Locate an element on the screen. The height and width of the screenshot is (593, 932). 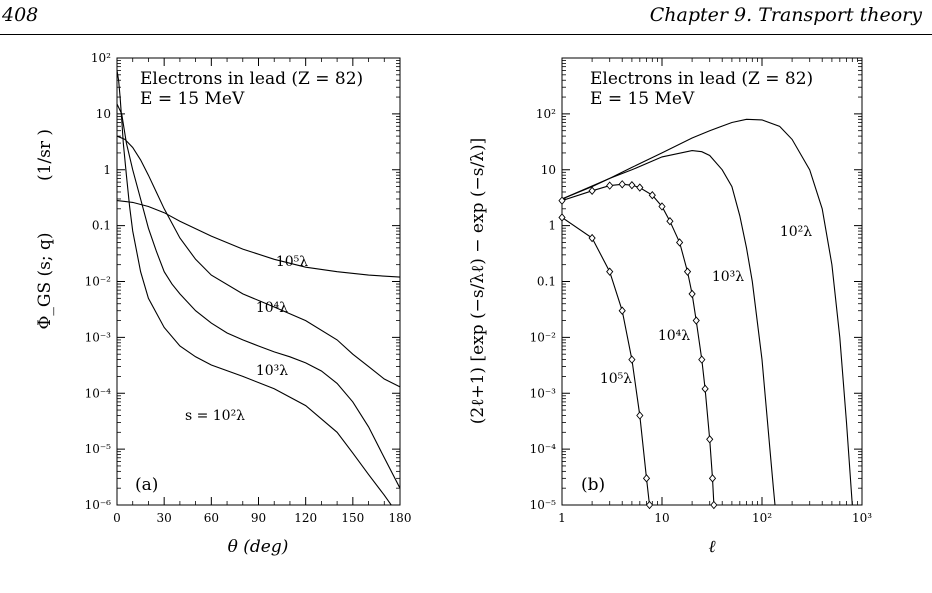
x-tick-label: 0 is located at coordinates (117, 518).